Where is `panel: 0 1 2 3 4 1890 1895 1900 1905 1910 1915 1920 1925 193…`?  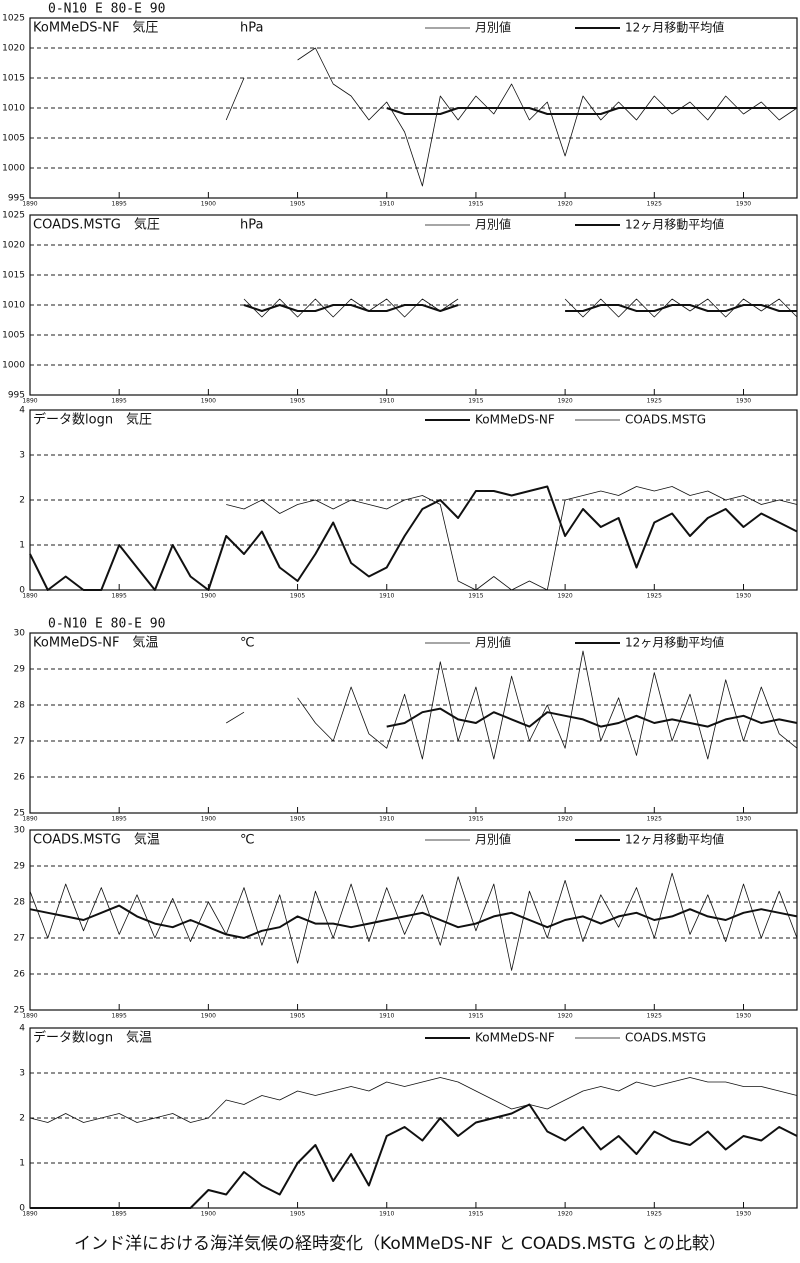 panel: 0 1 2 3 4 1890 1895 1900 1905 1910 1915 1920 1925 193… is located at coordinates (408, 503).